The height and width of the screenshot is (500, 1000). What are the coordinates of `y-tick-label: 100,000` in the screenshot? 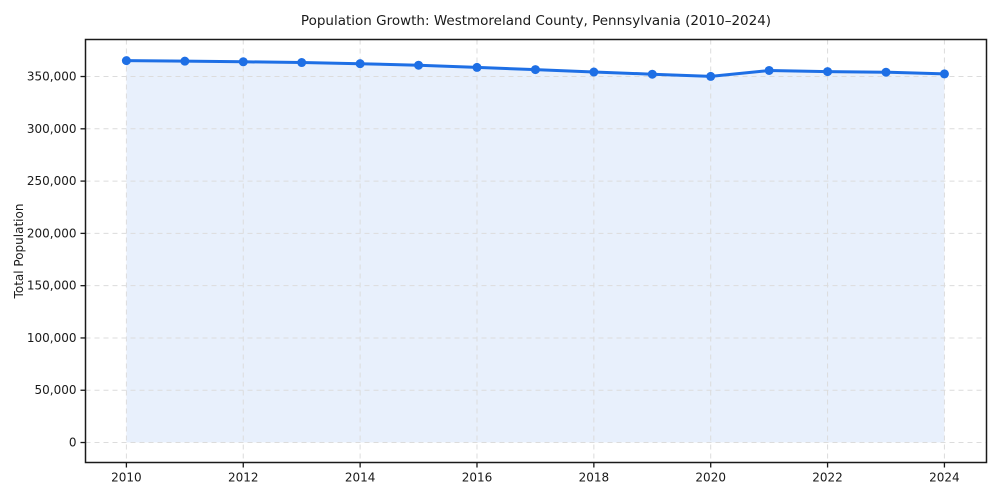 It's located at (52, 338).